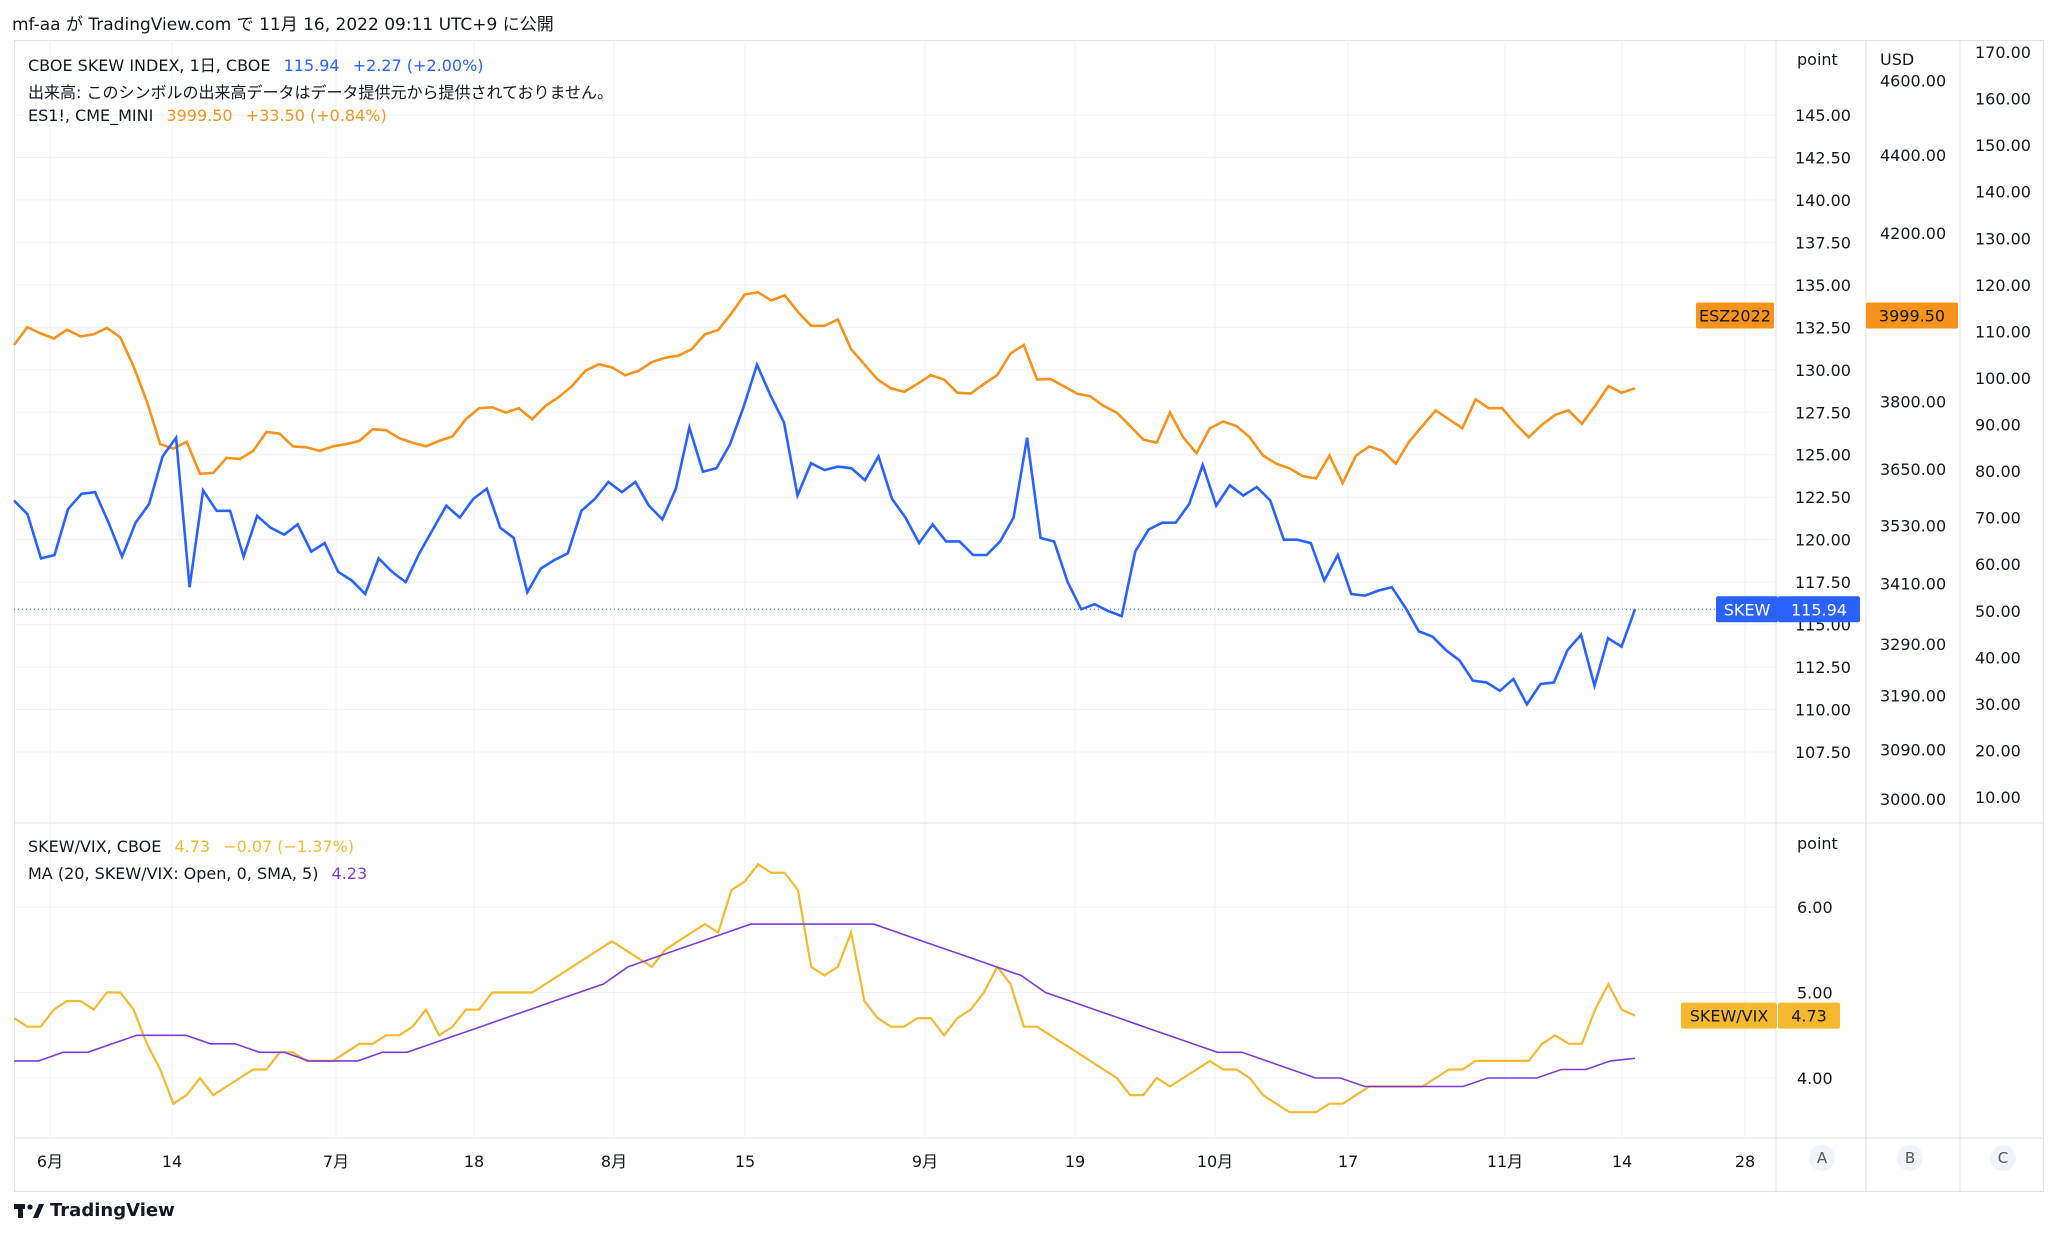 The width and height of the screenshot is (2057, 1234). I want to click on es-legend-value: 3999.50, so click(199, 115).